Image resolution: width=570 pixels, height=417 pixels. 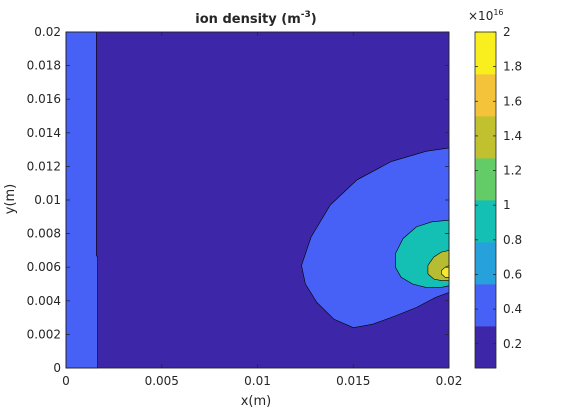 I want to click on y-tick-label: 0.016, so click(x=44, y=99).